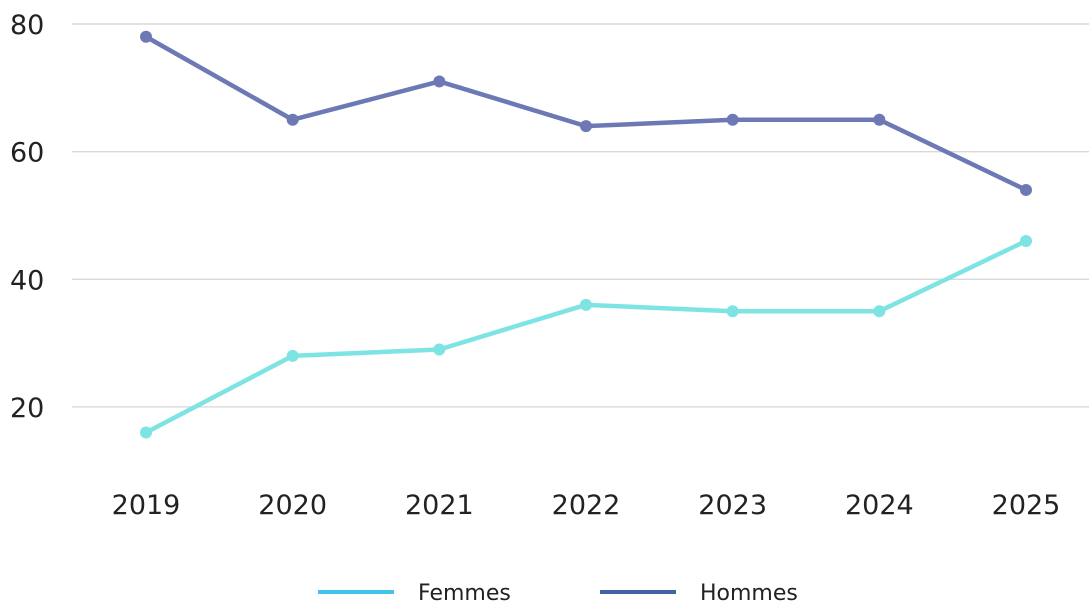  I want to click on data-point-femmes-2020, so click(292, 355).